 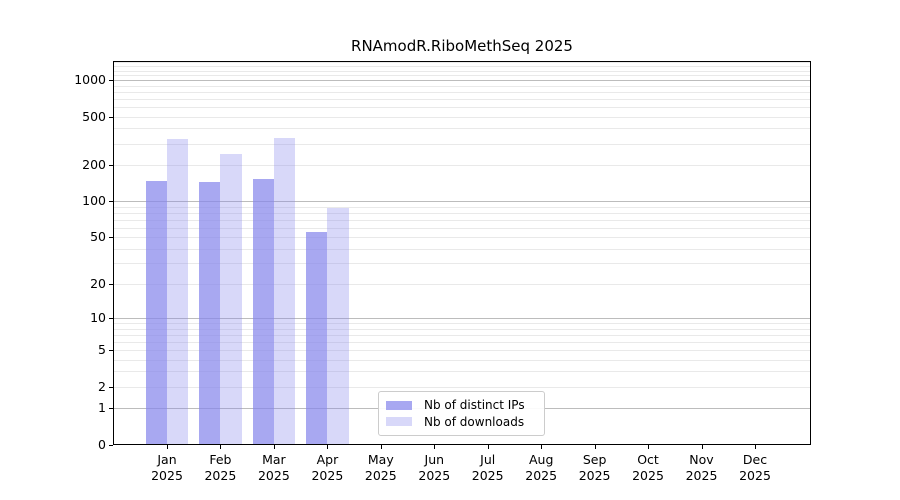 What do you see at coordinates (231, 299) in the screenshot?
I see `bar-feb-2025-nb-of-downloads` at bounding box center [231, 299].